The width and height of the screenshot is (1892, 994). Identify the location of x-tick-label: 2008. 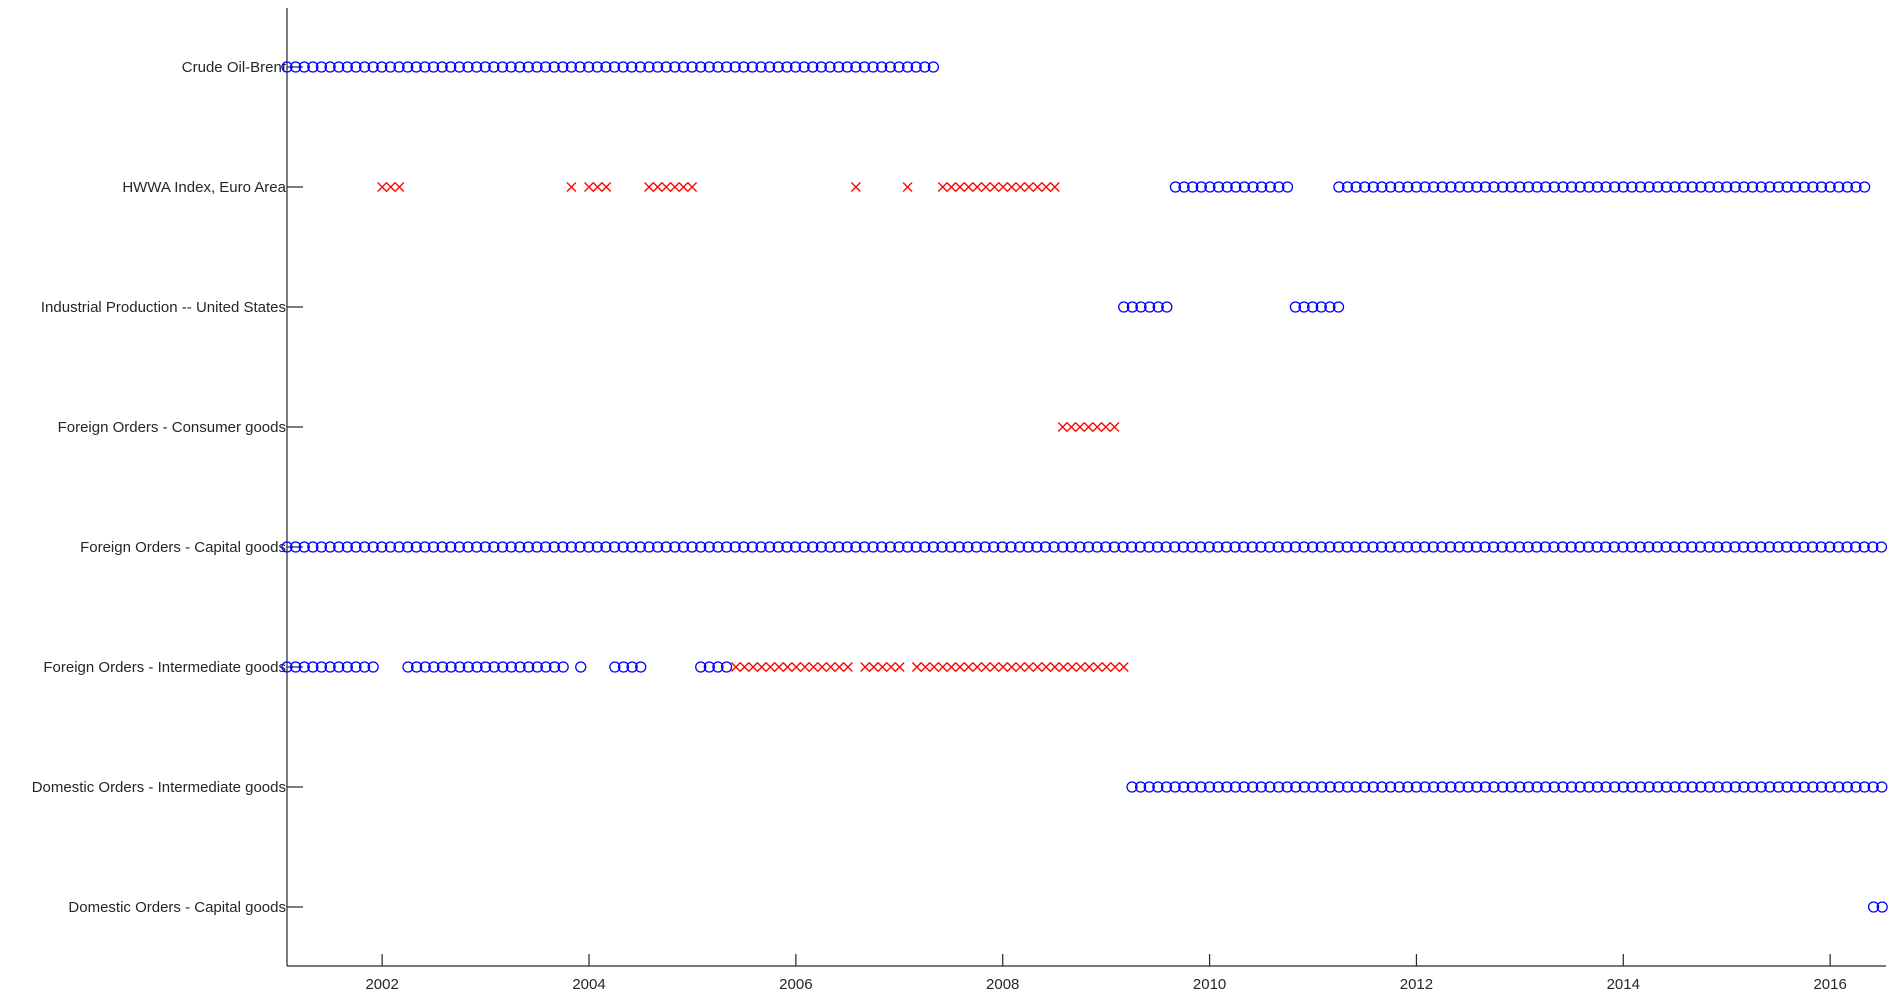
(1002, 984).